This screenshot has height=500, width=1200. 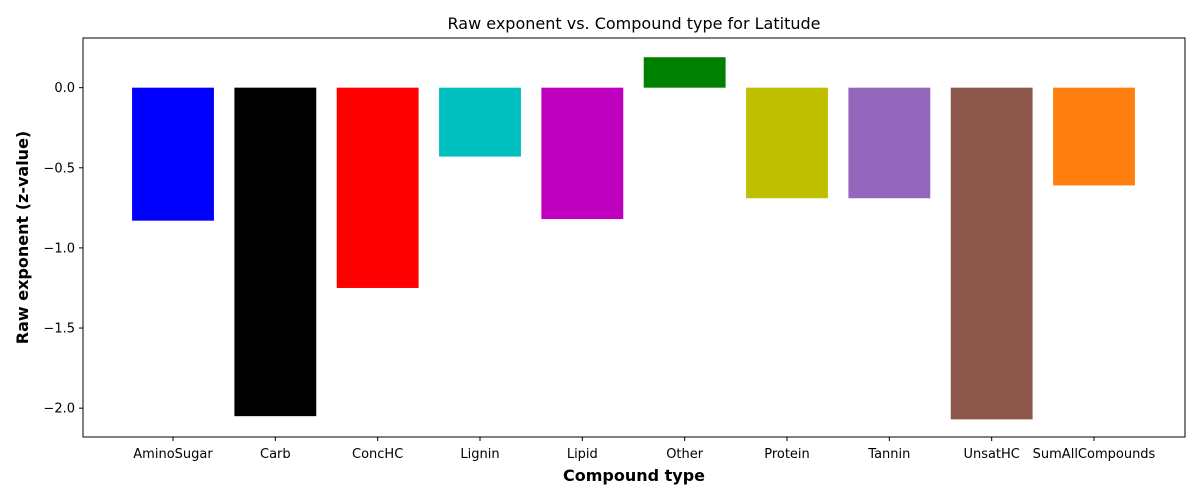 I want to click on y-tick-label: 0.0, so click(x=64, y=88).